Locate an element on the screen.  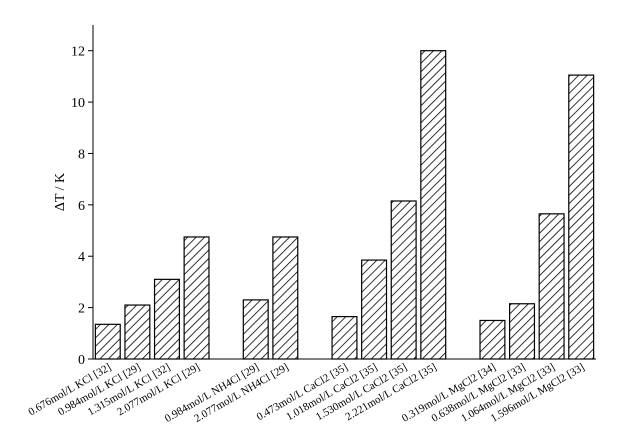
y-tick-label: 12 is located at coordinates (78, 52).